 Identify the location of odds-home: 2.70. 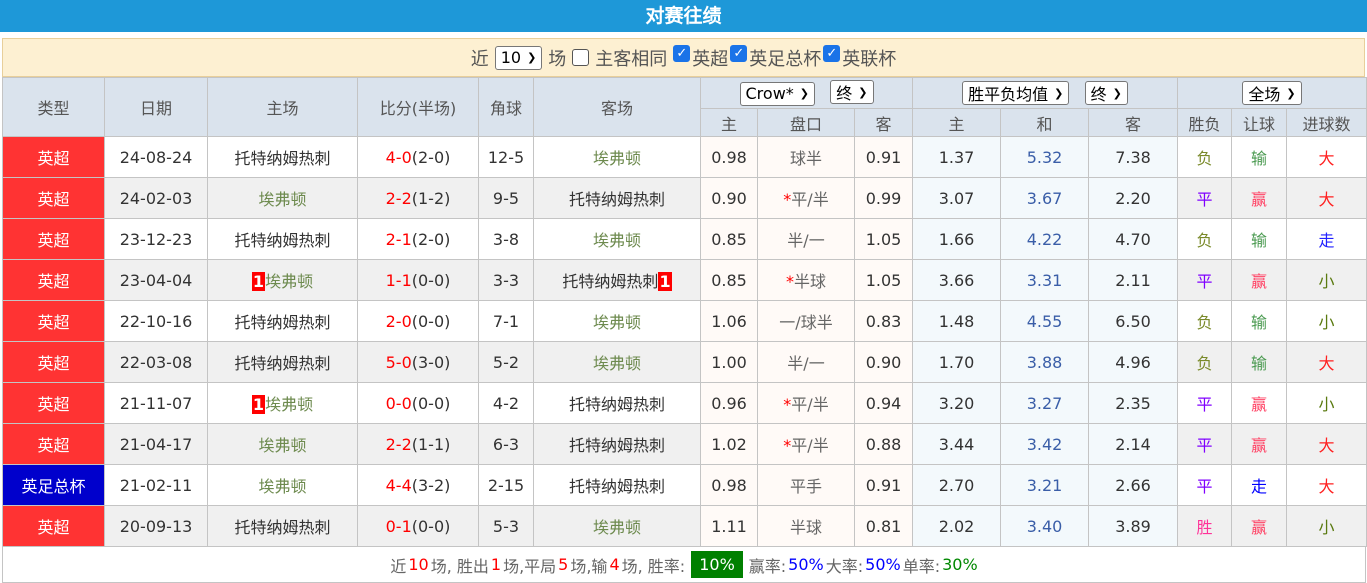
(956, 485).